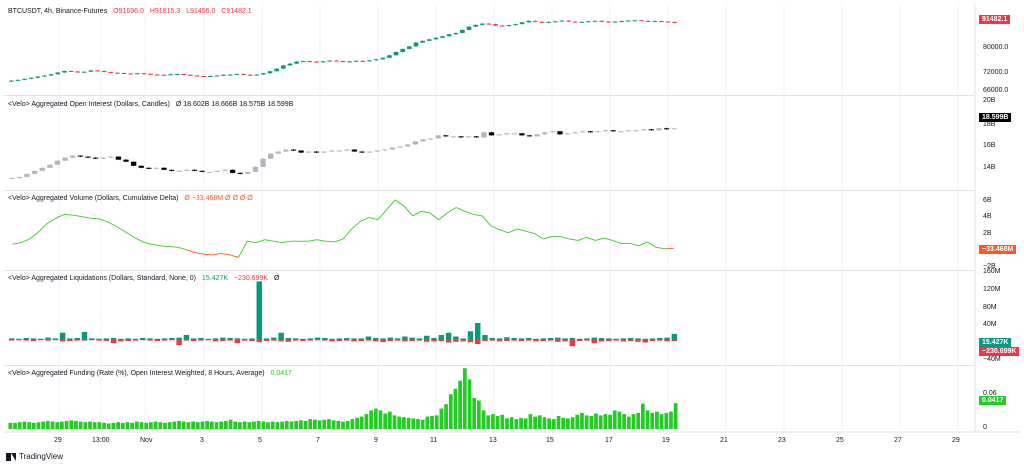 This screenshot has width=1024, height=468. Describe the element at coordinates (996, 47) in the screenshot. I see `price-tick: 80000.0` at that location.